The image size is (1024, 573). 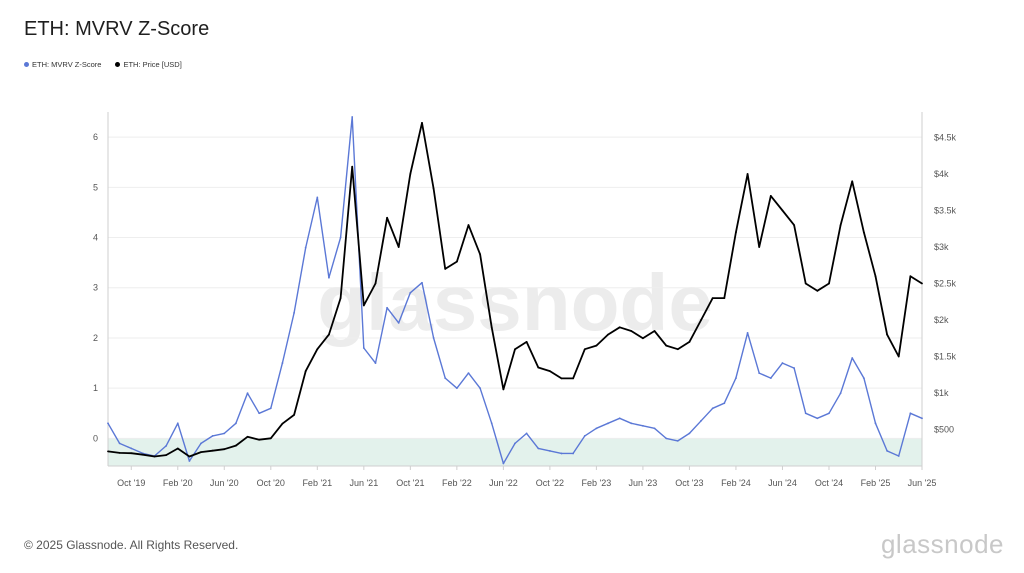 I want to click on x-tick-label: Jun '22, so click(x=503, y=483).